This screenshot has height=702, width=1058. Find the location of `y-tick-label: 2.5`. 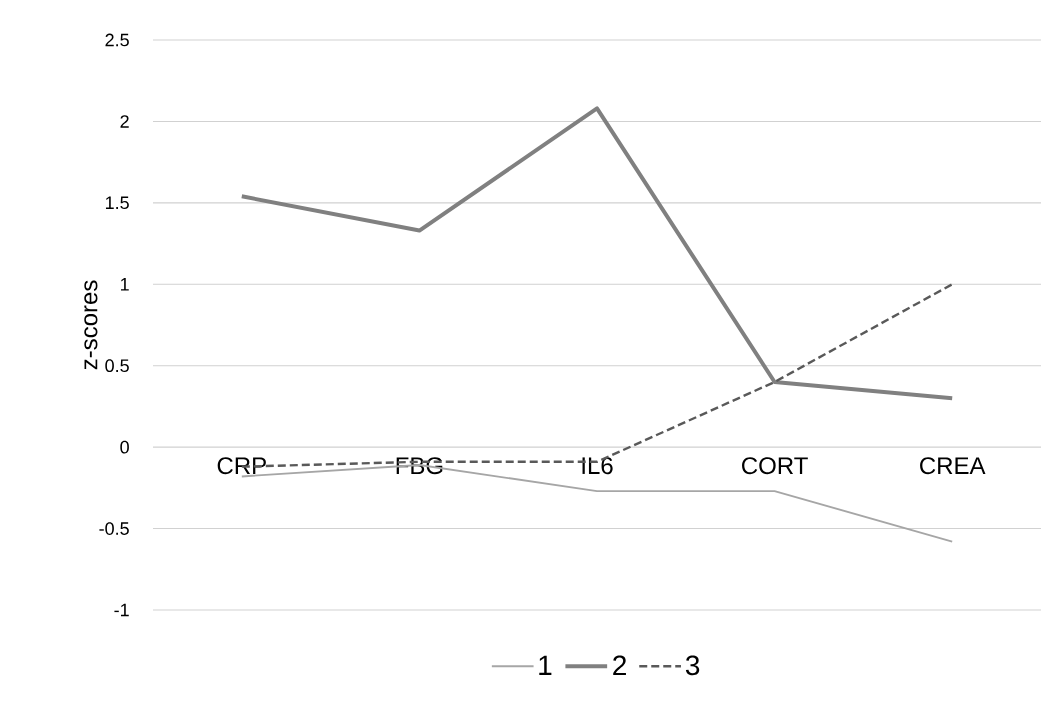

y-tick-label: 2.5 is located at coordinates (117, 40).